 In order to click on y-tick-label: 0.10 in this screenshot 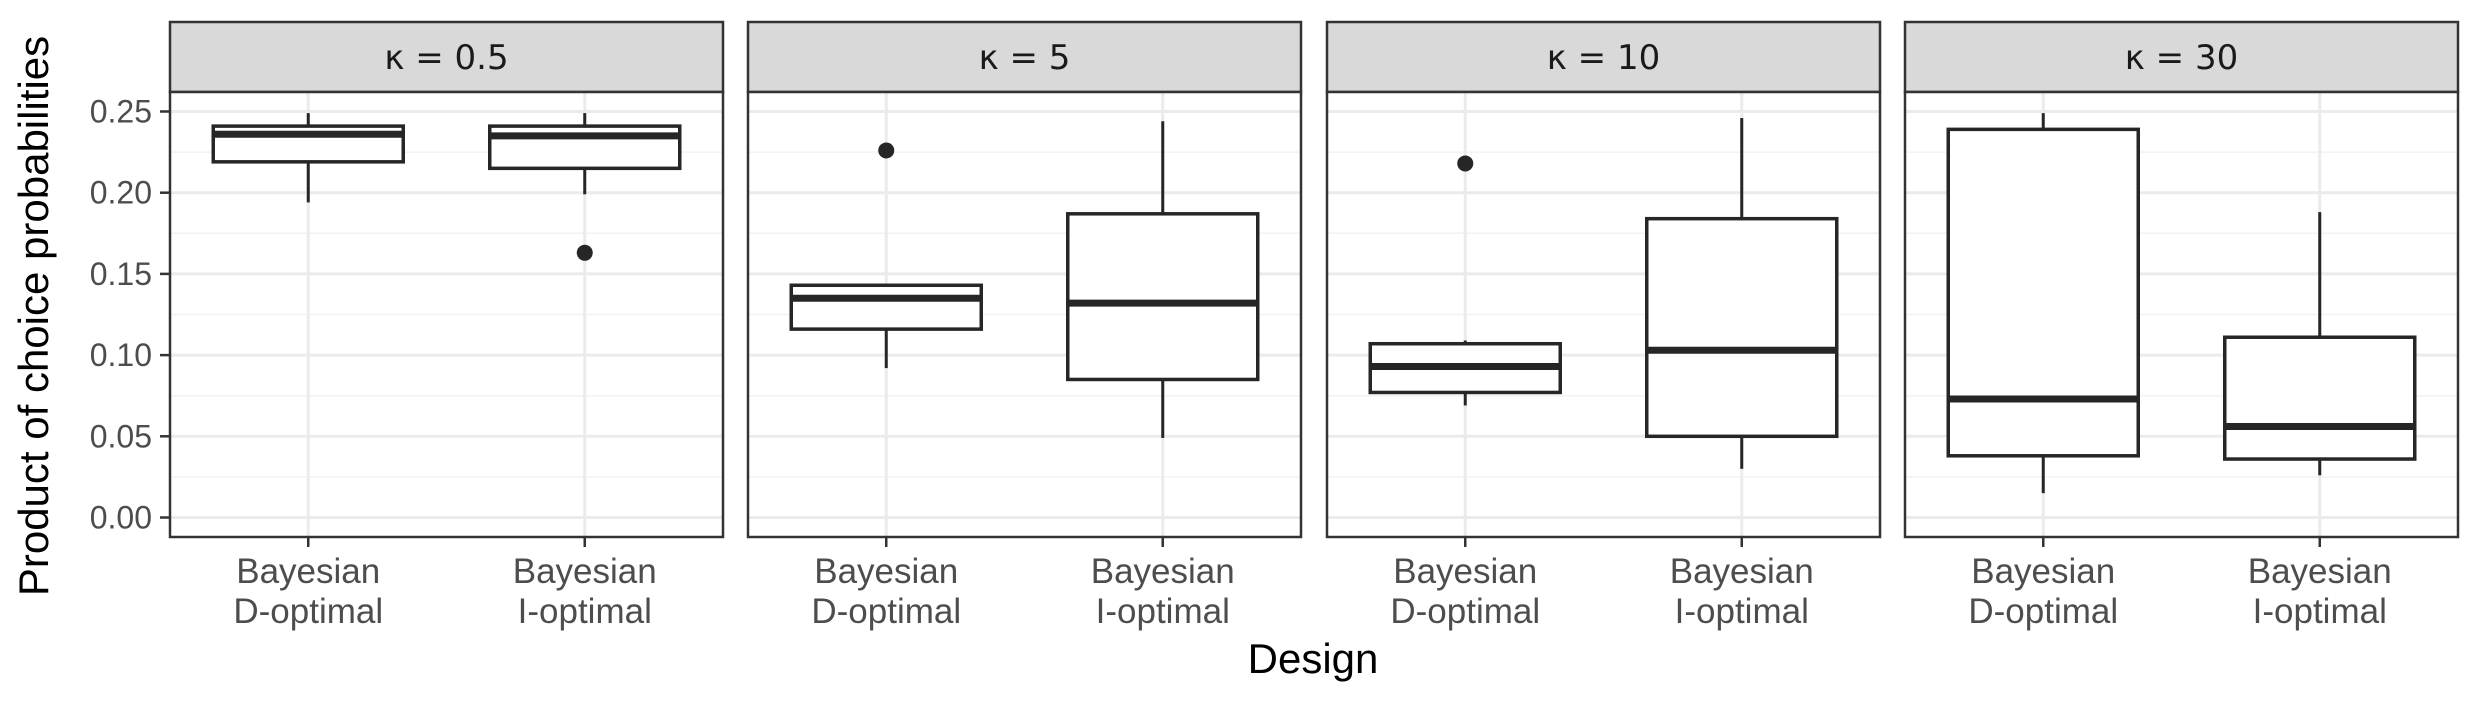, I will do `click(121, 355)`.